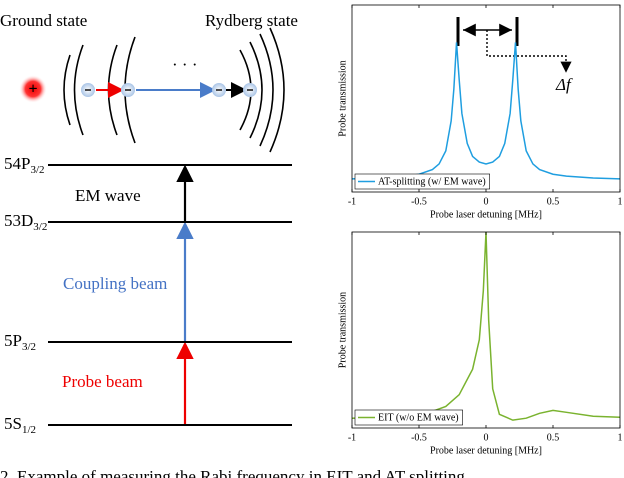  I want to click on nucleus, so click(33, 89).